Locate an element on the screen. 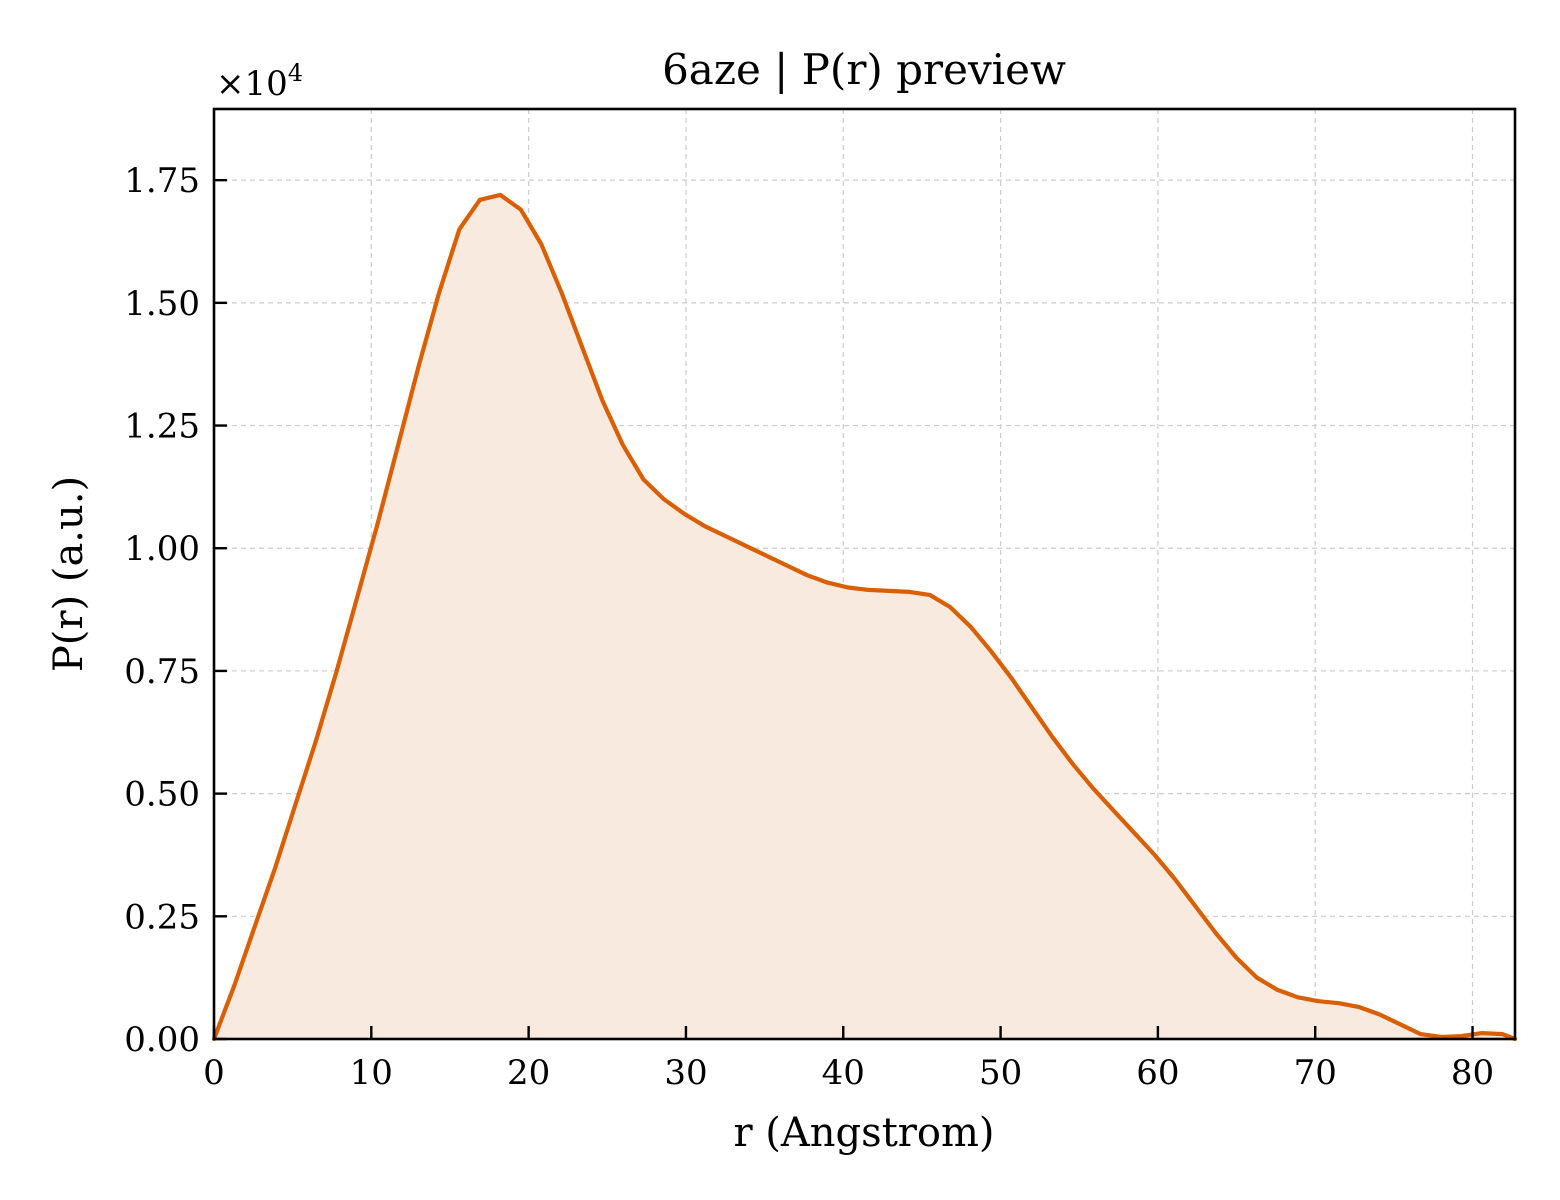 This screenshot has height=1200, width=1560. y-tick-label: 1.25 is located at coordinates (162, 427).